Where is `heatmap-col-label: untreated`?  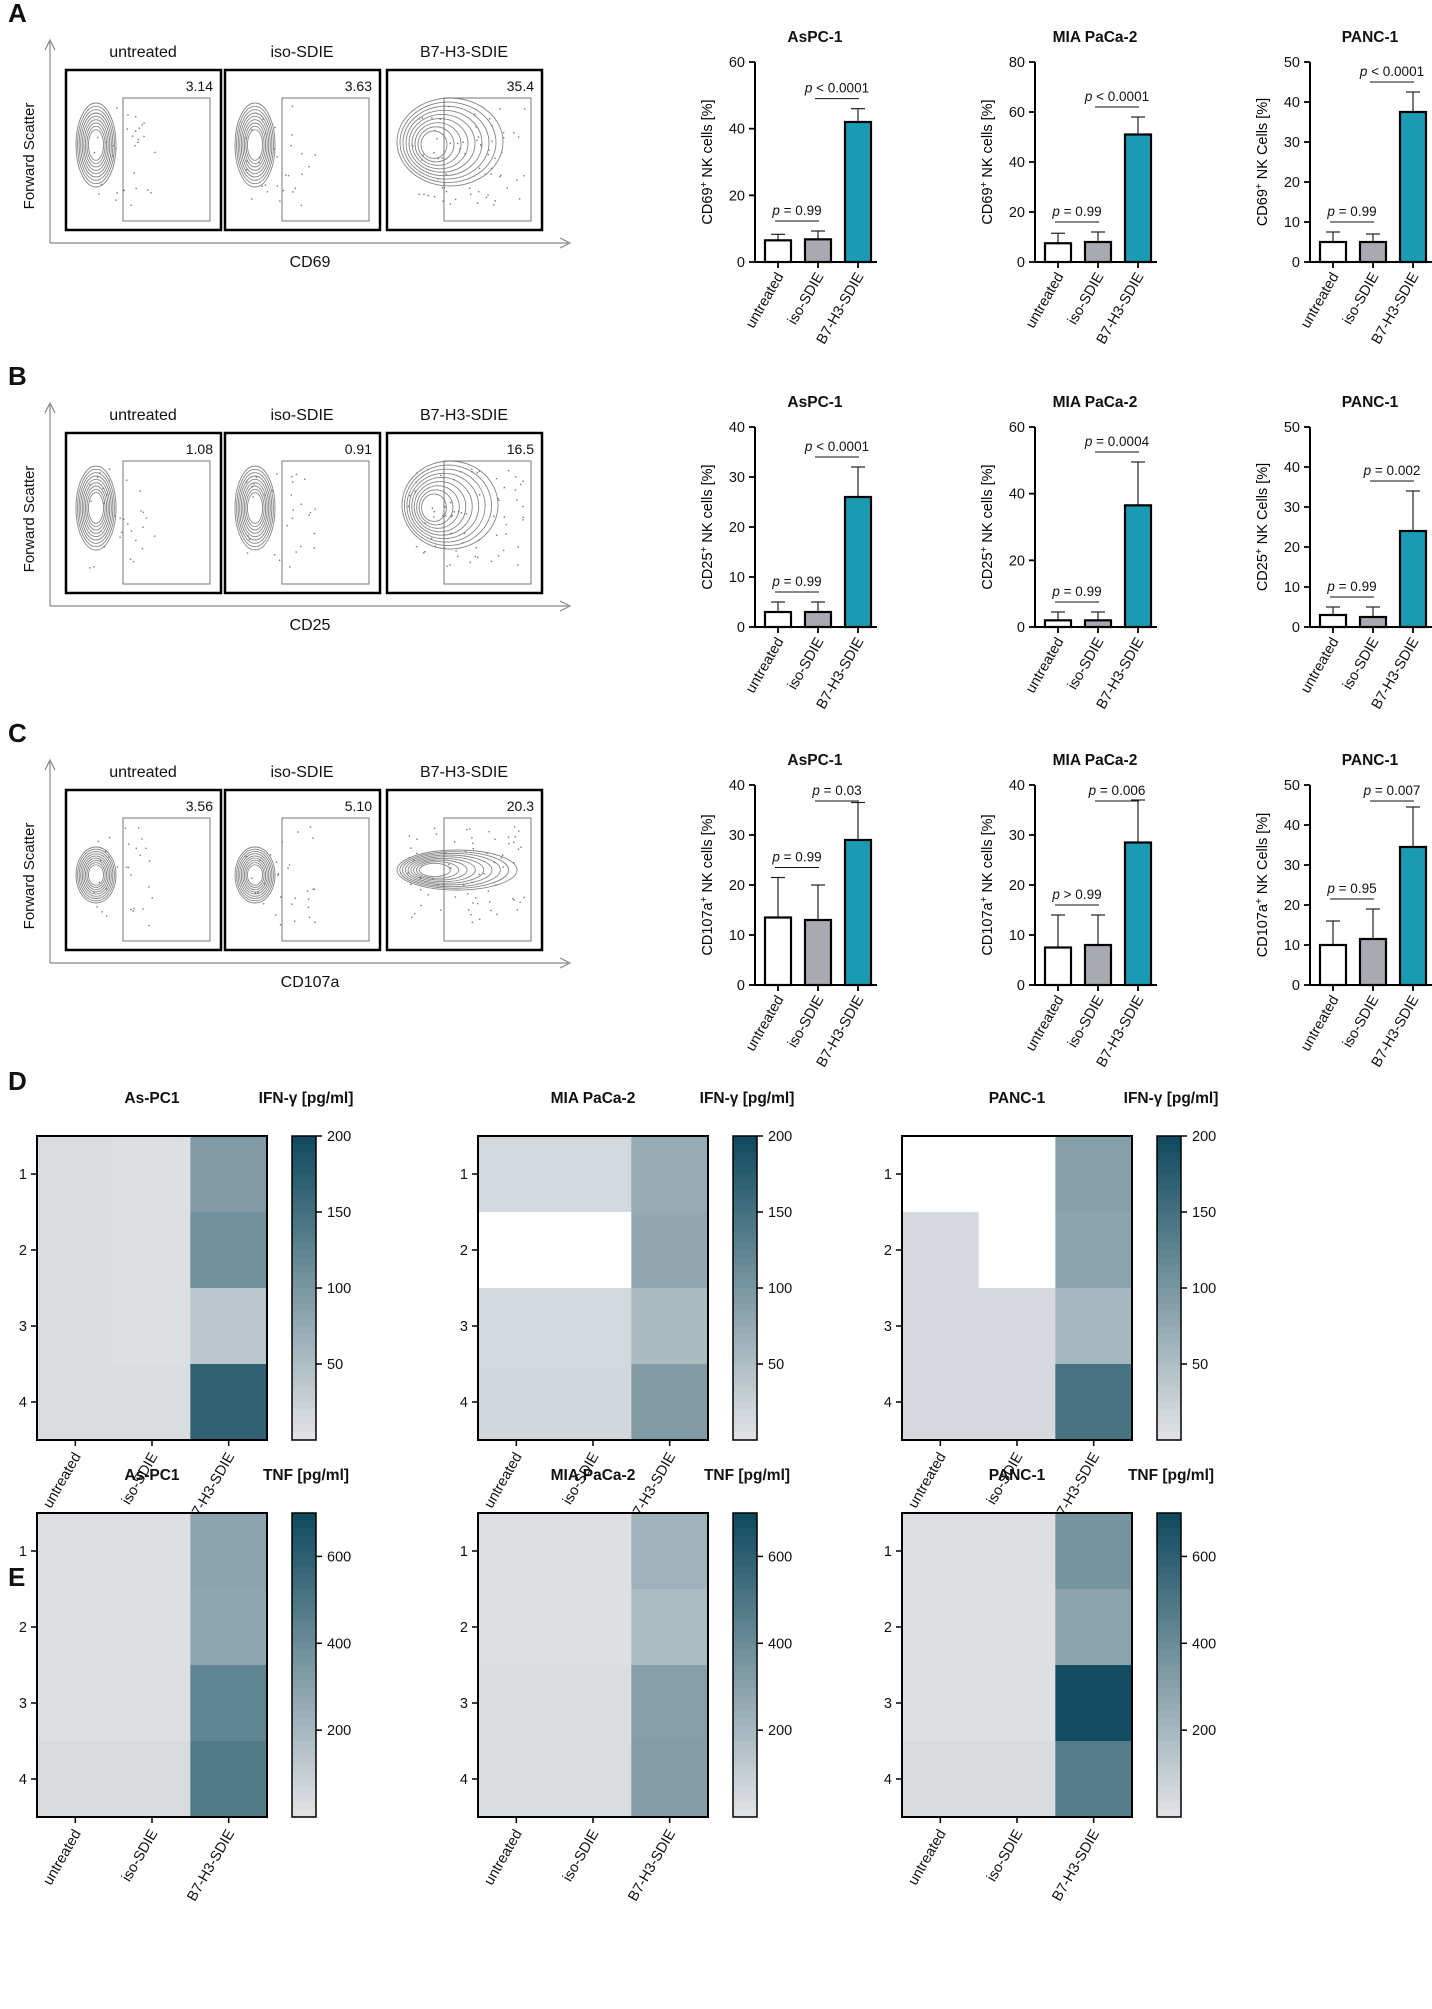 heatmap-col-label: untreated is located at coordinates (62, 1480).